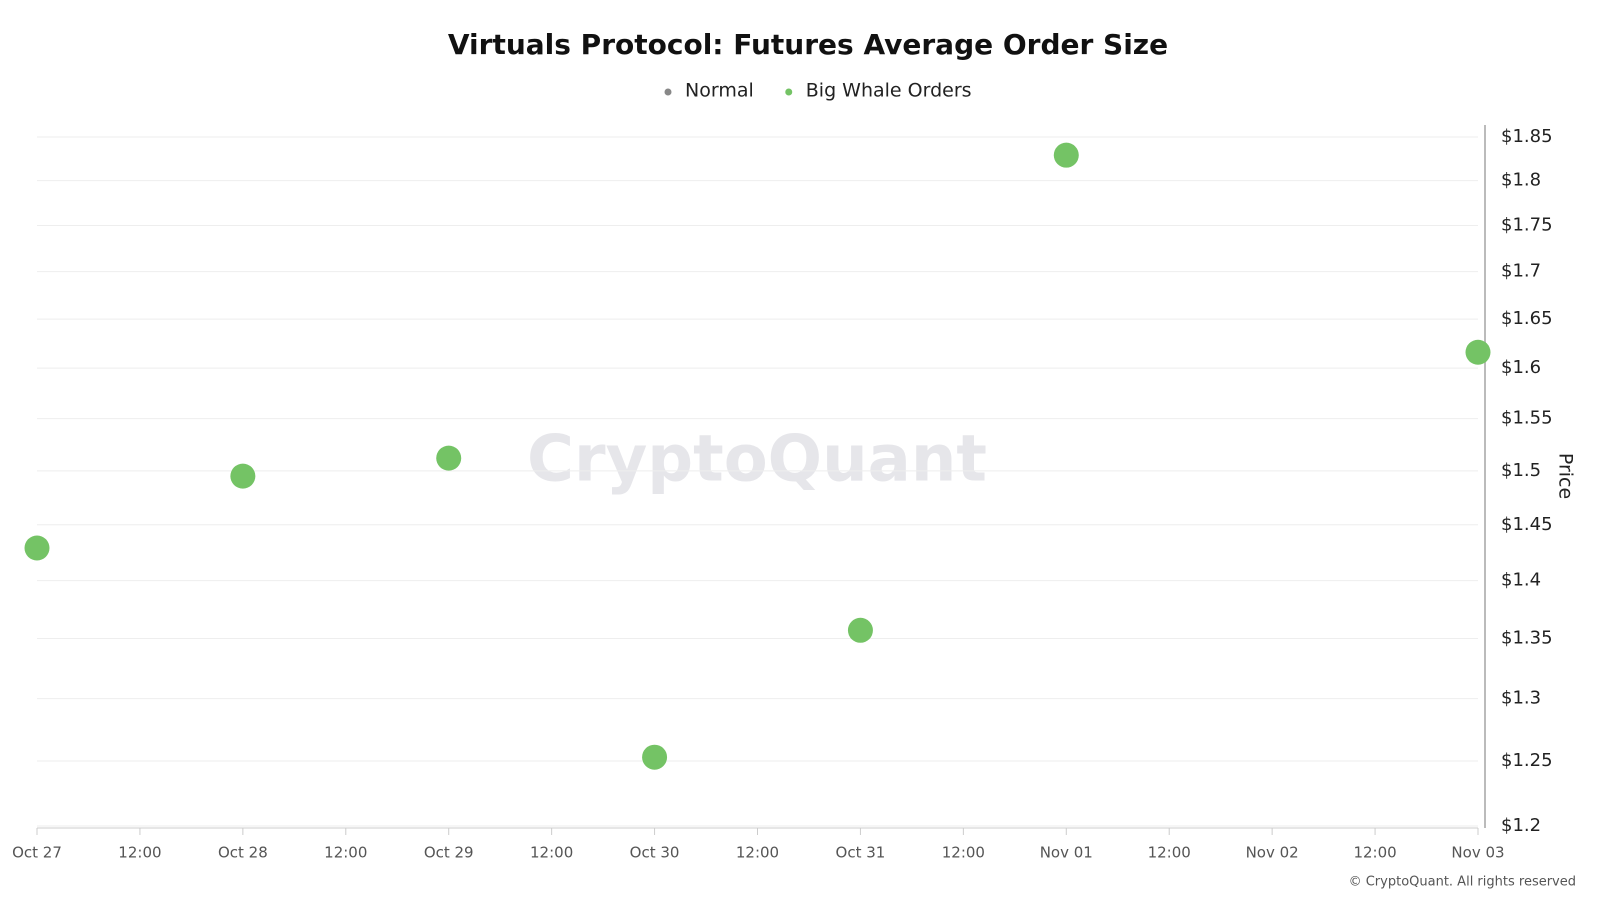  What do you see at coordinates (889, 91) in the screenshot?
I see `legend-label: Big Whale Orders` at bounding box center [889, 91].